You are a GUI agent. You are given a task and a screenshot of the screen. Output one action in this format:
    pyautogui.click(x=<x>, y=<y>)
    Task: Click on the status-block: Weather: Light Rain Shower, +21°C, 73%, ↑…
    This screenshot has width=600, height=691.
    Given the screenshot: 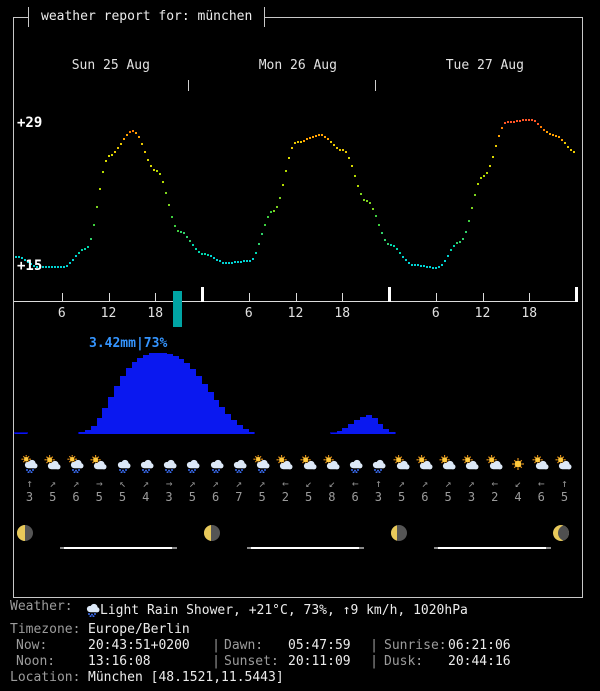 What is the action you would take?
    pyautogui.click(x=300, y=642)
    